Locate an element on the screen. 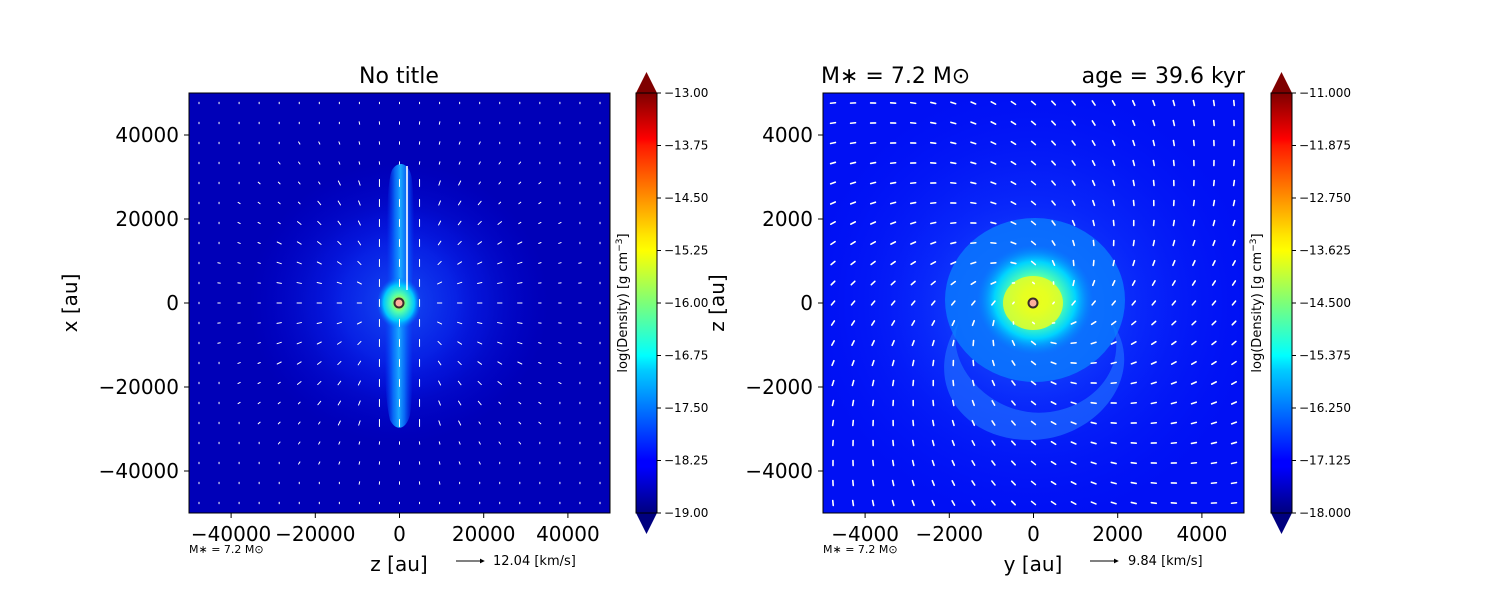 Image resolution: width=1500 pixels, height=600 pixels. right-colorbar-tick-label: −16.250 is located at coordinates (1325, 408).